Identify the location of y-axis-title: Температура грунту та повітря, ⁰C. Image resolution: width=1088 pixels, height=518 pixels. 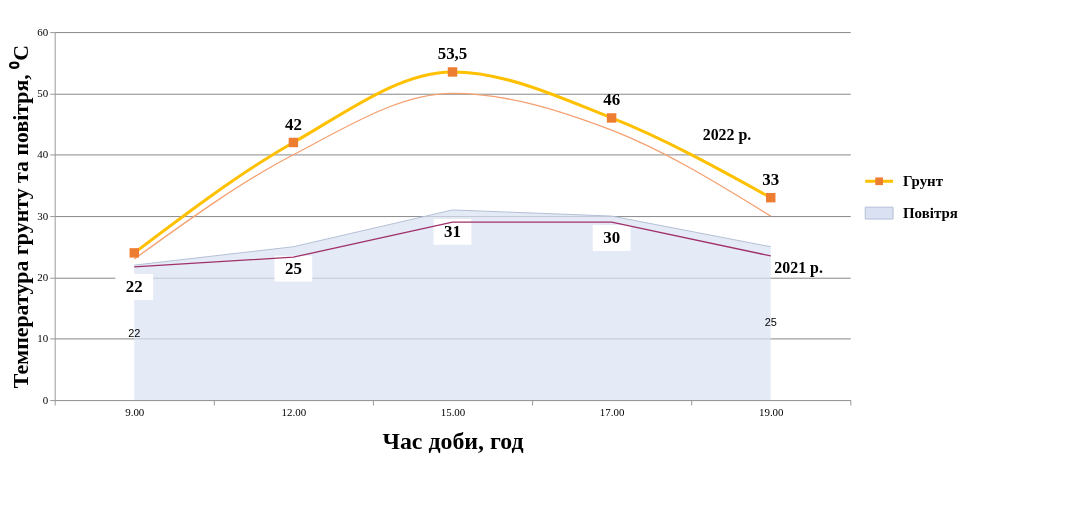
(21, 216).